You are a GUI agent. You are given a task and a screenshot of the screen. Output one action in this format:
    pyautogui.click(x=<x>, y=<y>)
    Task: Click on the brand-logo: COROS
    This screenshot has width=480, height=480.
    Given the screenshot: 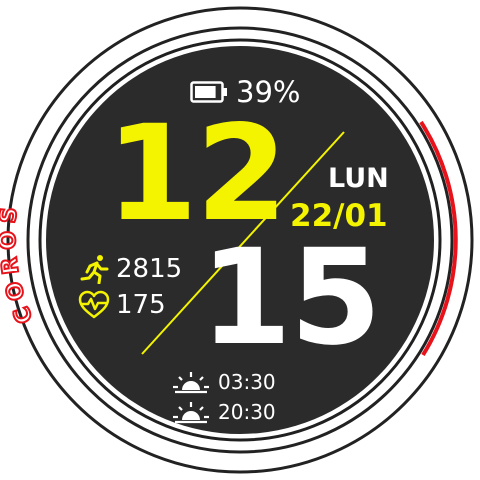 What is the action you would take?
    pyautogui.click(x=19, y=263)
    